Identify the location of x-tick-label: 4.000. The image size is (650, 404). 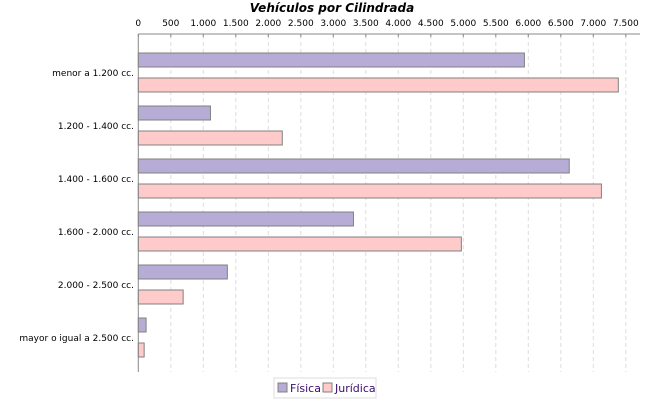
(398, 24).